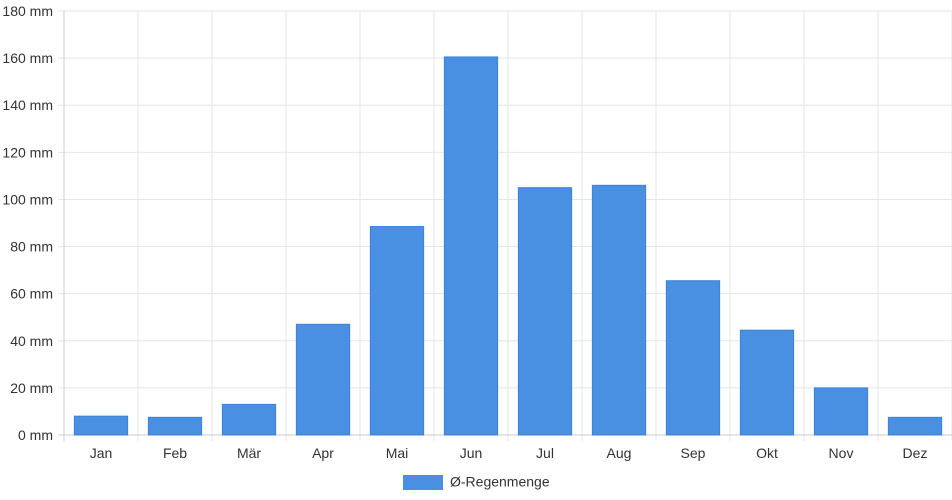 The image size is (952, 500). What do you see at coordinates (619, 310) in the screenshot?
I see `bar-aug` at bounding box center [619, 310].